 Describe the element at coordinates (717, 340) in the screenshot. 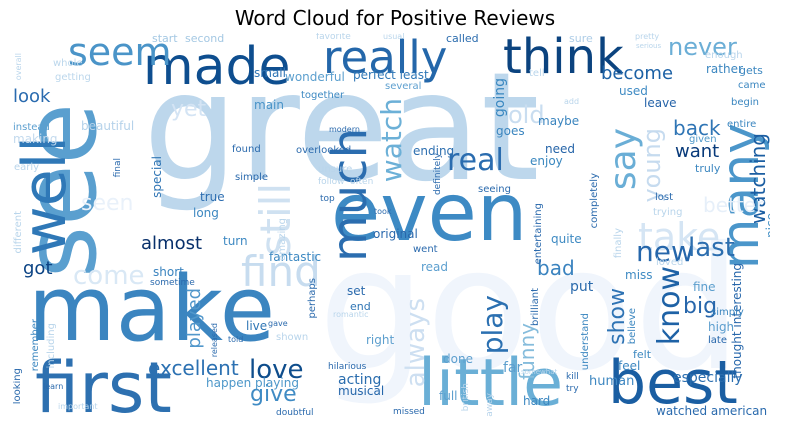

I see `word-late: late` at that location.